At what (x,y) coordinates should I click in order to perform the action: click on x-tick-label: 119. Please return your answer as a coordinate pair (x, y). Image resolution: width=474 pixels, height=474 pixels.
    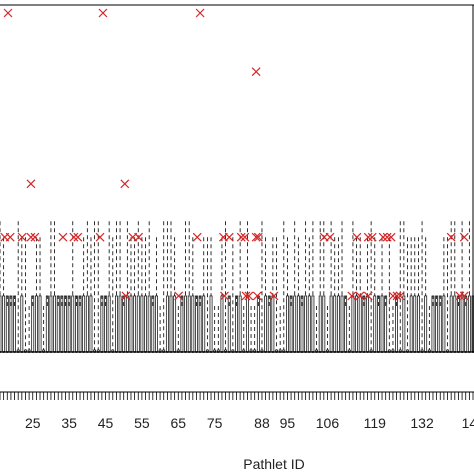
    Looking at the image, I should click on (375, 423).